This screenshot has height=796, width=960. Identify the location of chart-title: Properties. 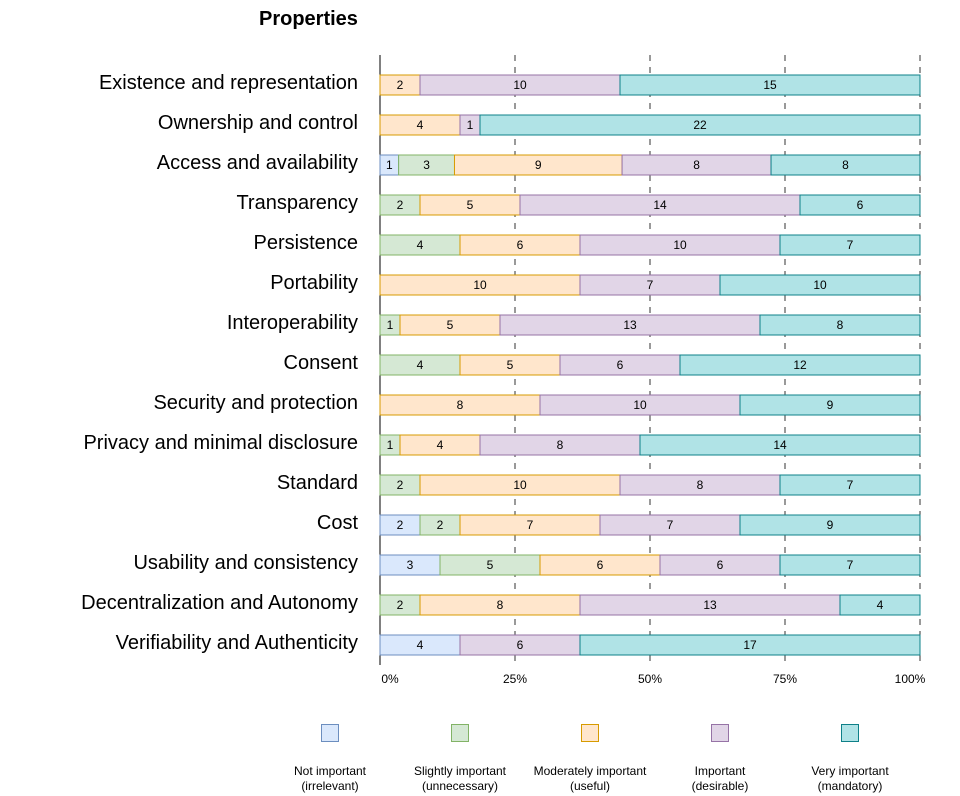
(308, 19).